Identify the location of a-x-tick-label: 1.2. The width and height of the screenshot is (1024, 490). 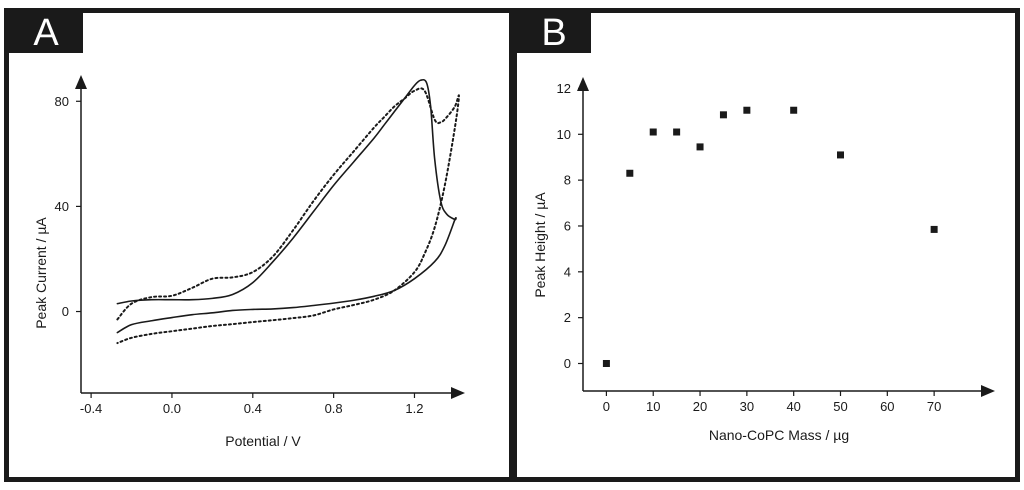
(414, 408).